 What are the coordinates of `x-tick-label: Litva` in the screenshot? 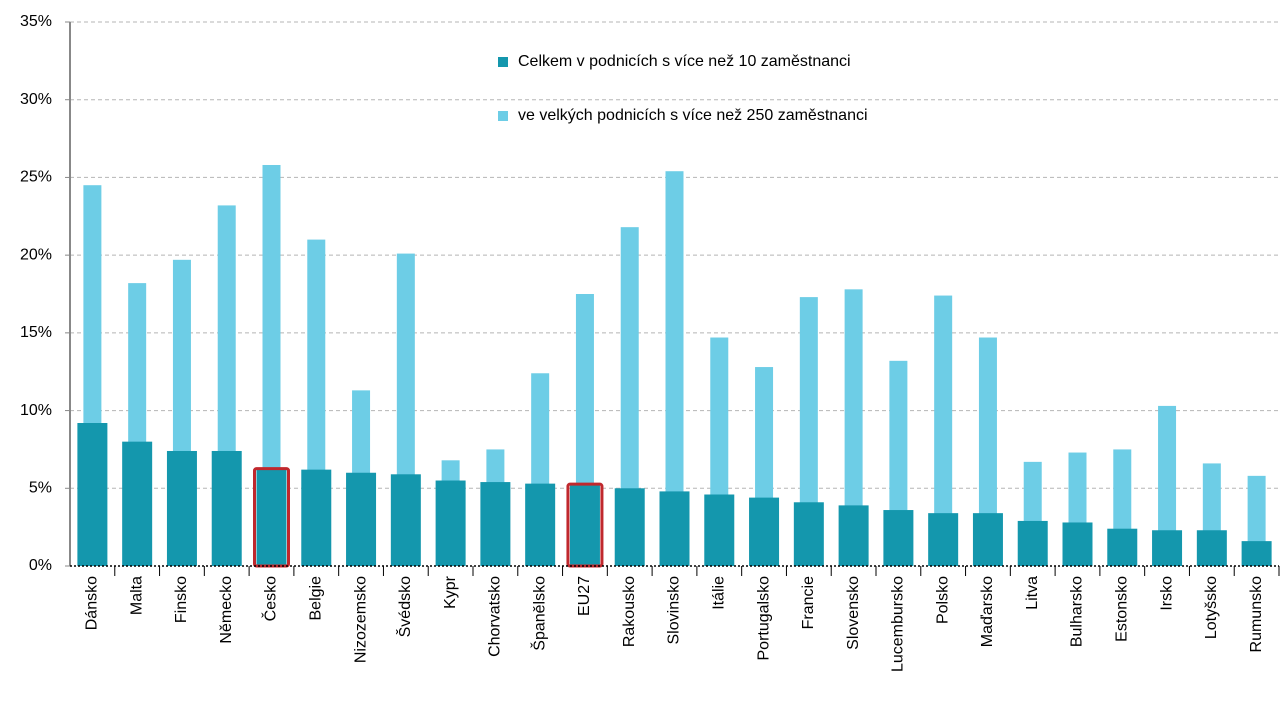 It's located at (1032, 593).